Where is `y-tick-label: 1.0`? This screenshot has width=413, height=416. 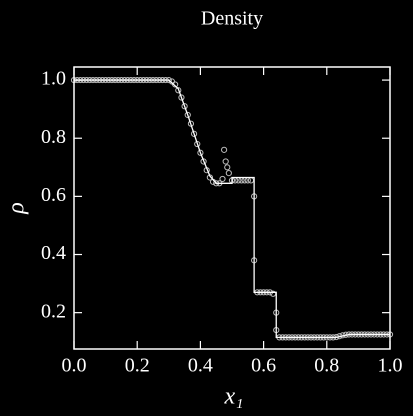 y-tick-label: 1.0 is located at coordinates (53, 79).